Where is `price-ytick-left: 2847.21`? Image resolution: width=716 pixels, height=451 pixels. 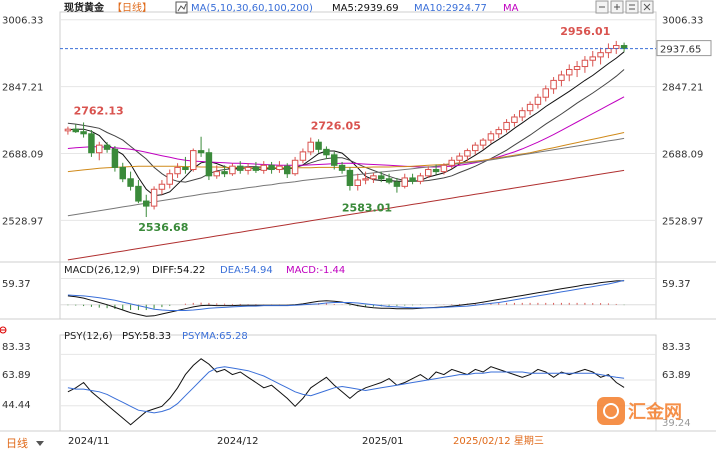 price-ytick-left: 2847.21 is located at coordinates (22, 88).